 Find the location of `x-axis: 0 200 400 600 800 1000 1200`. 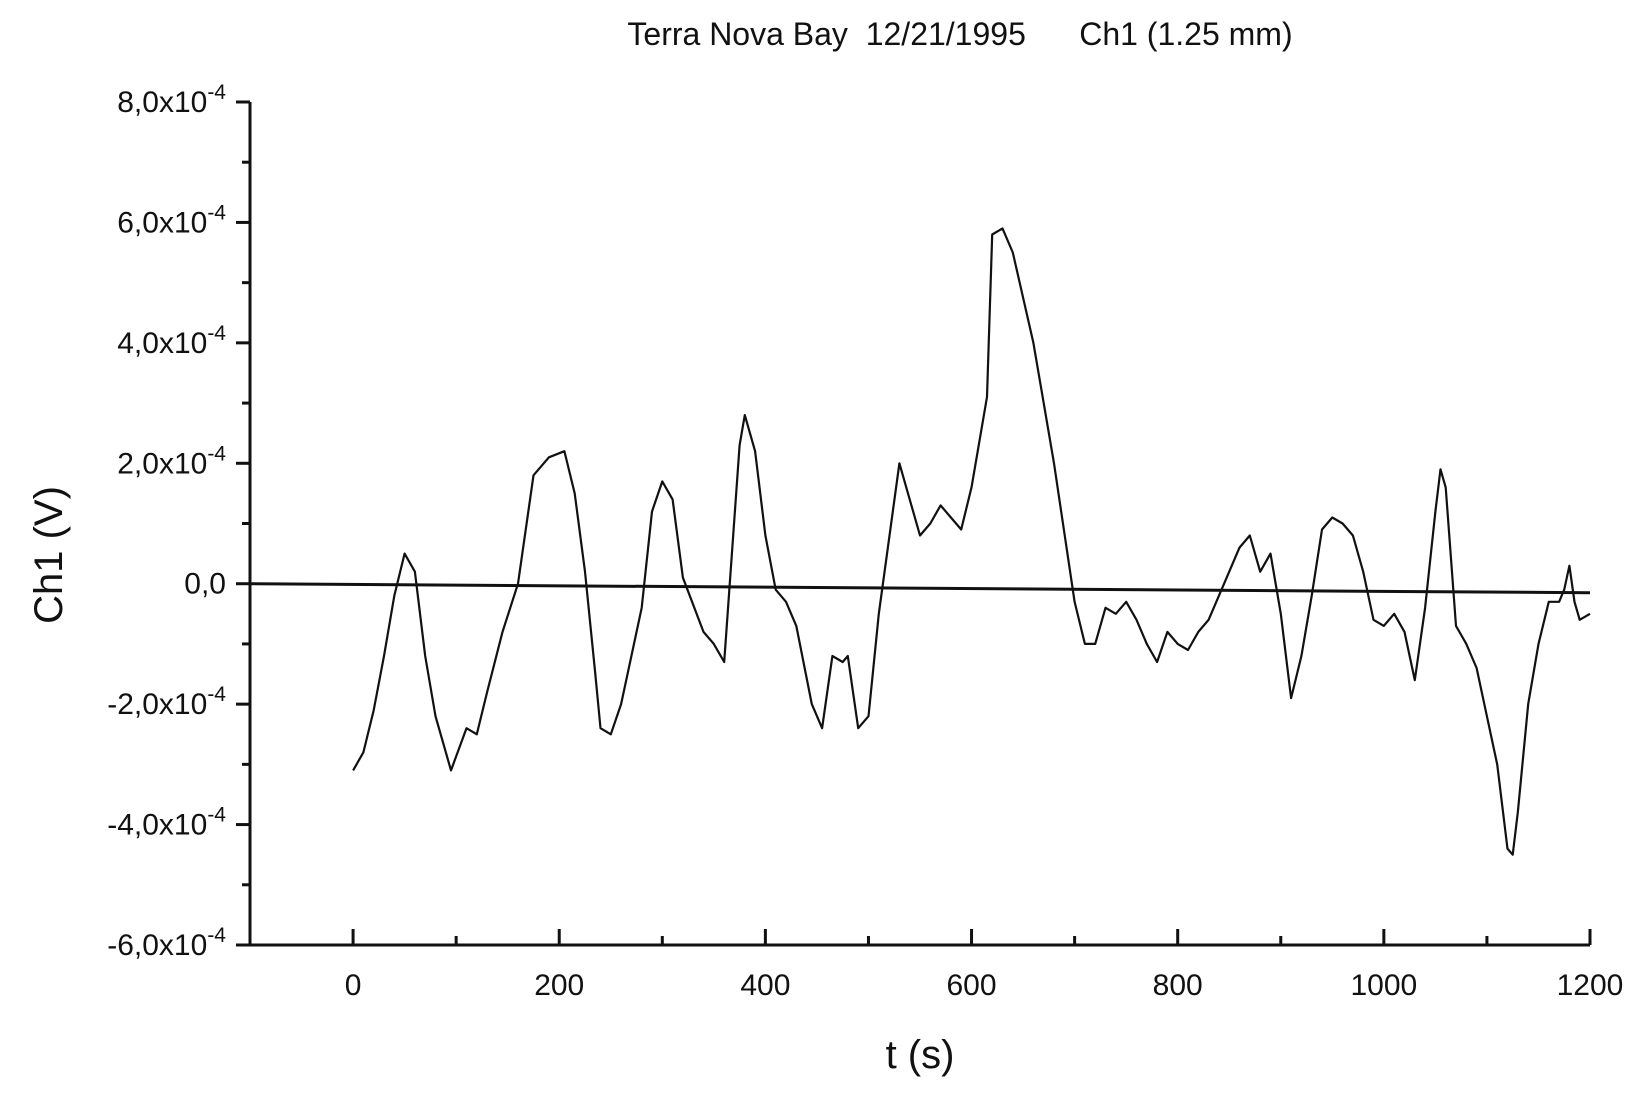

x-axis: 0 200 400 600 800 1000 1200 is located at coordinates (936, 965).